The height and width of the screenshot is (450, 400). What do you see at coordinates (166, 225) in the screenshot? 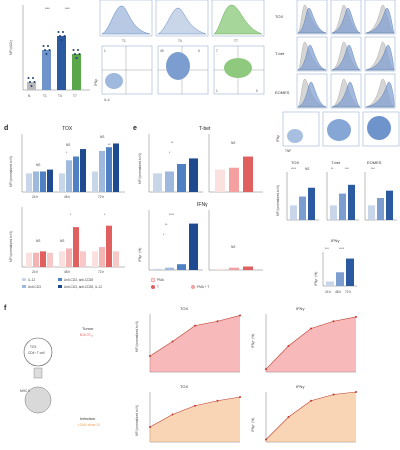
I see `panel-e-sig-5: **` at bounding box center [166, 225].